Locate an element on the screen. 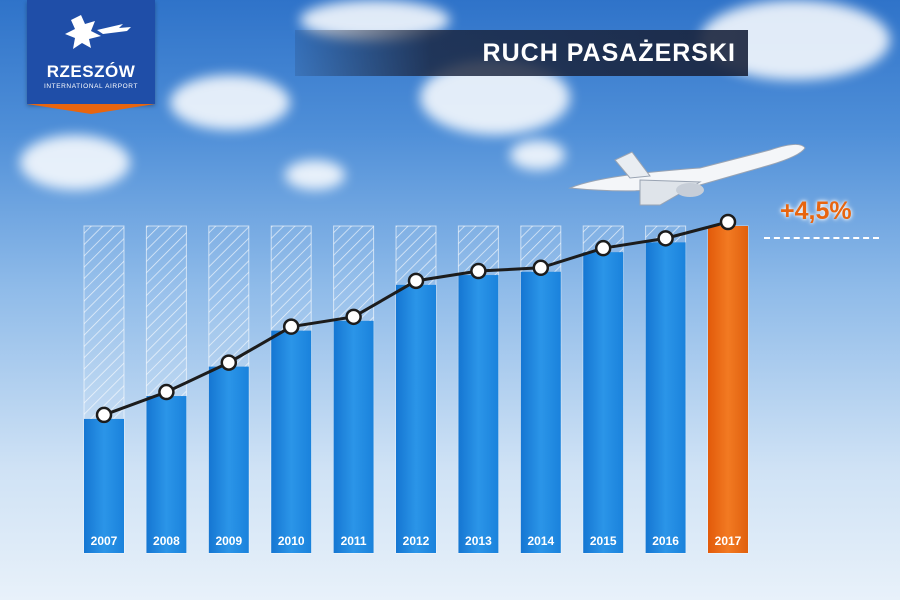 This screenshot has height=600, width=900. bar-2011 is located at coordinates (353, 436).